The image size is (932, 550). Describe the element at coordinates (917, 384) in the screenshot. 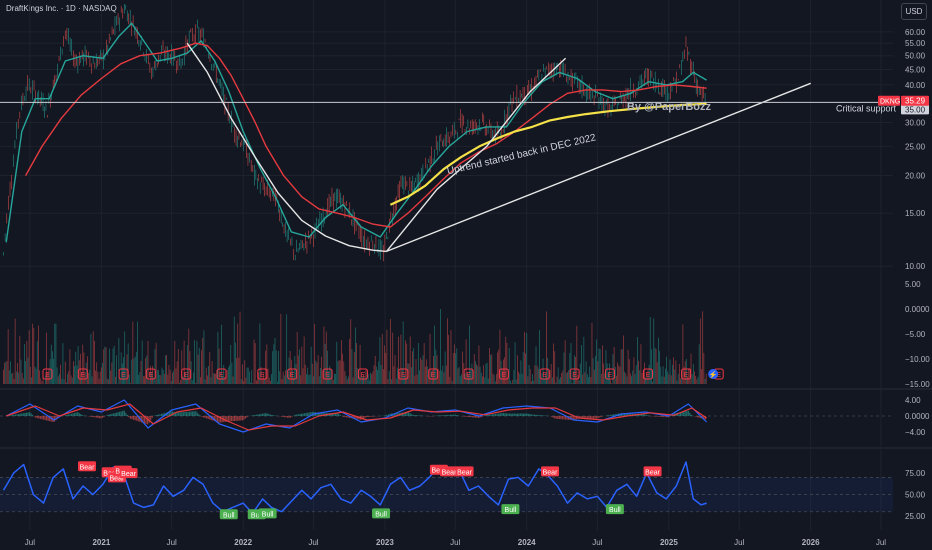

I see `volume-tick-label: −15.00` at that location.